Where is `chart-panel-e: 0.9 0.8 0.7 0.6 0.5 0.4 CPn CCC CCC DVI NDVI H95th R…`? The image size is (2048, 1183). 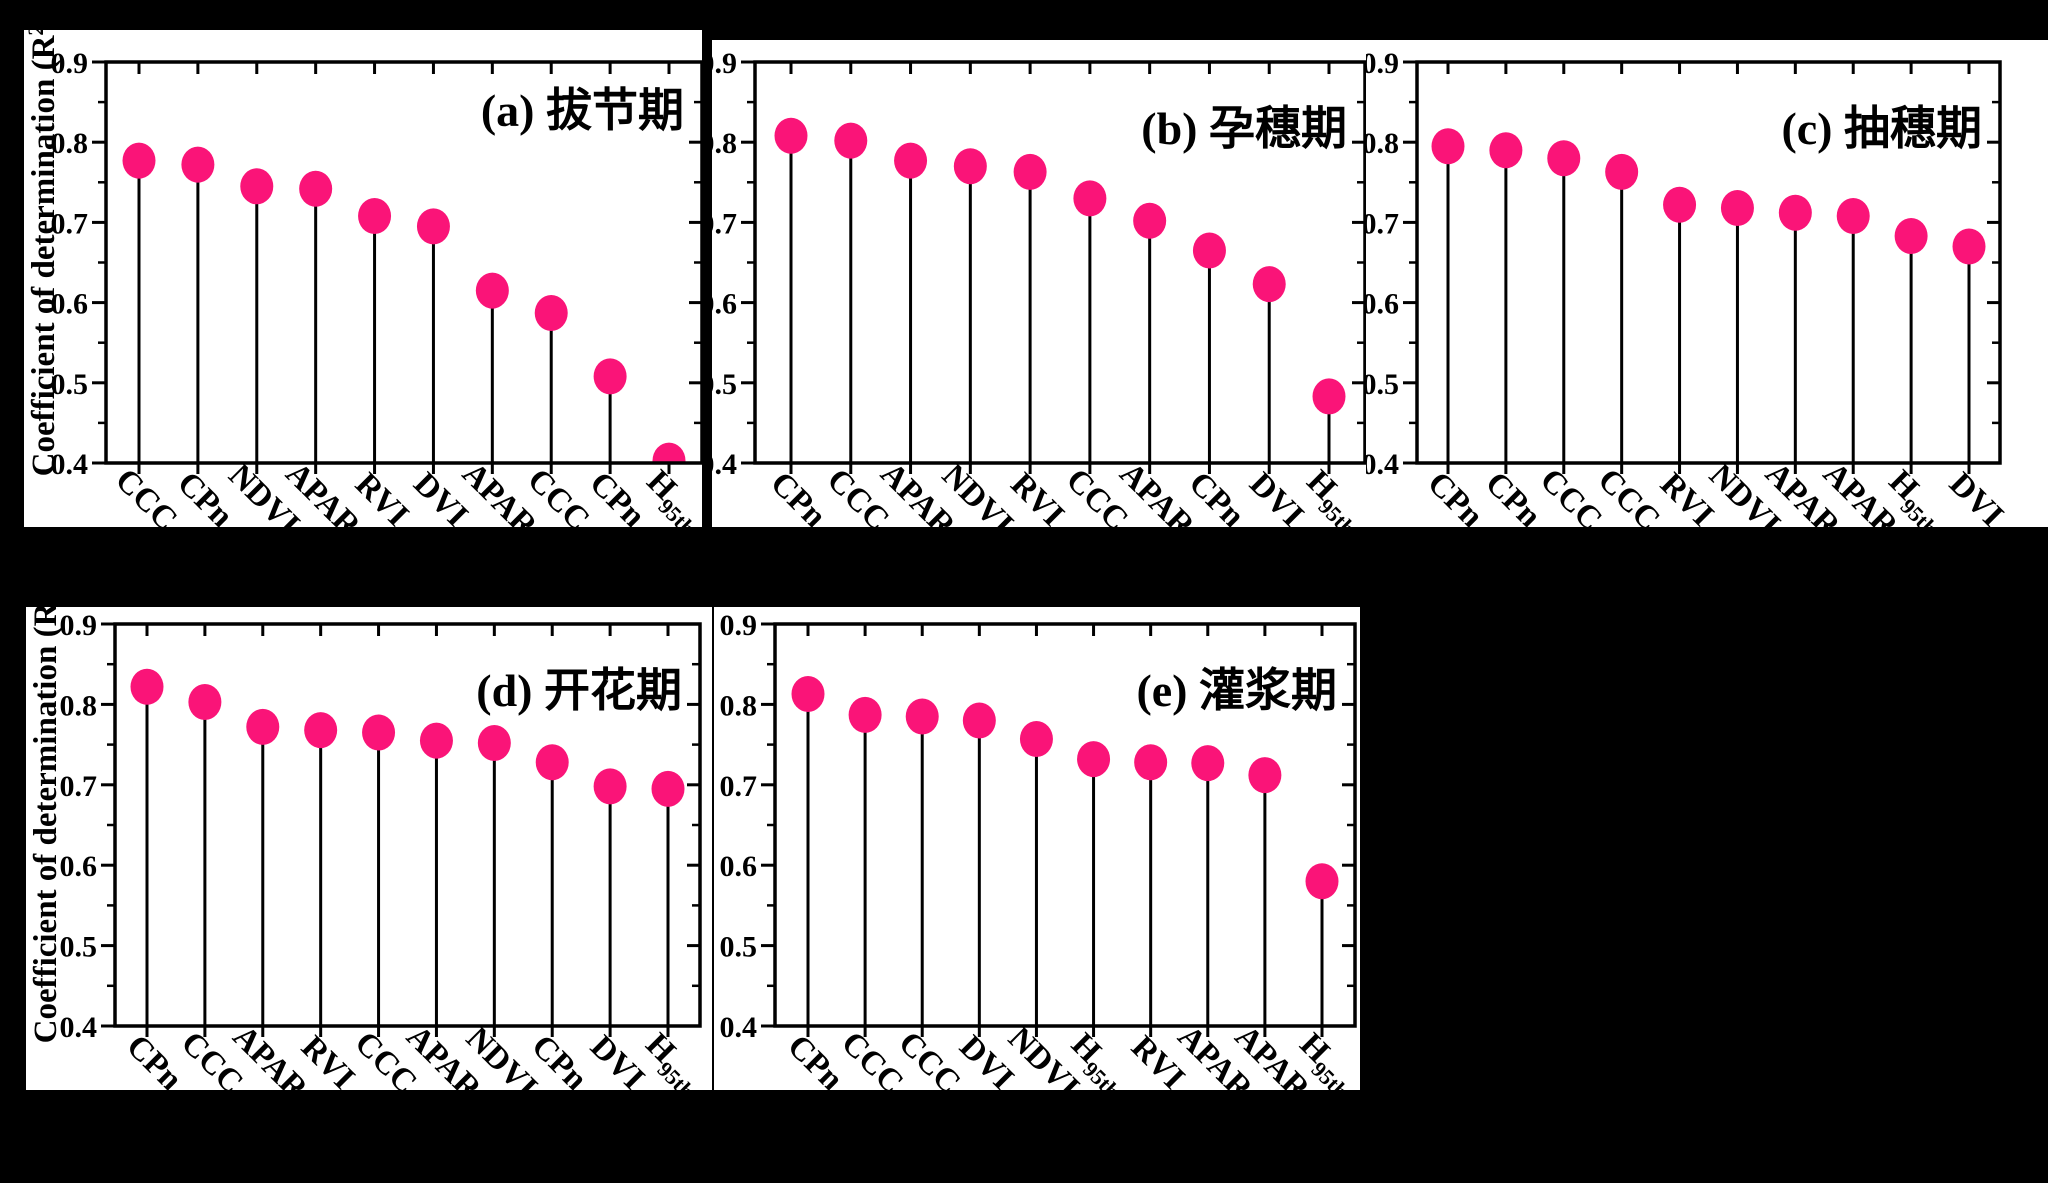 chart-panel-e: 0.9 0.8 0.7 0.6 0.5 0.4 CPn CCC CCC DVI NDVI H95th R… is located at coordinates (1037, 848).